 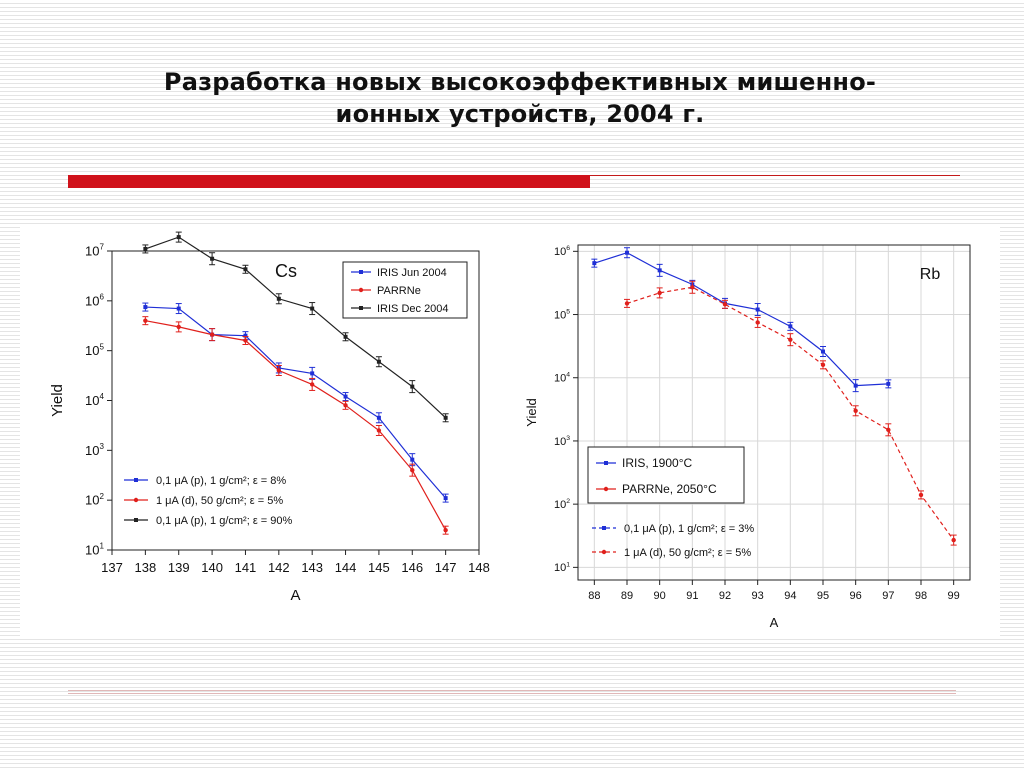 What do you see at coordinates (594, 596) in the screenshot?
I see `x-tick-label: 88` at bounding box center [594, 596].